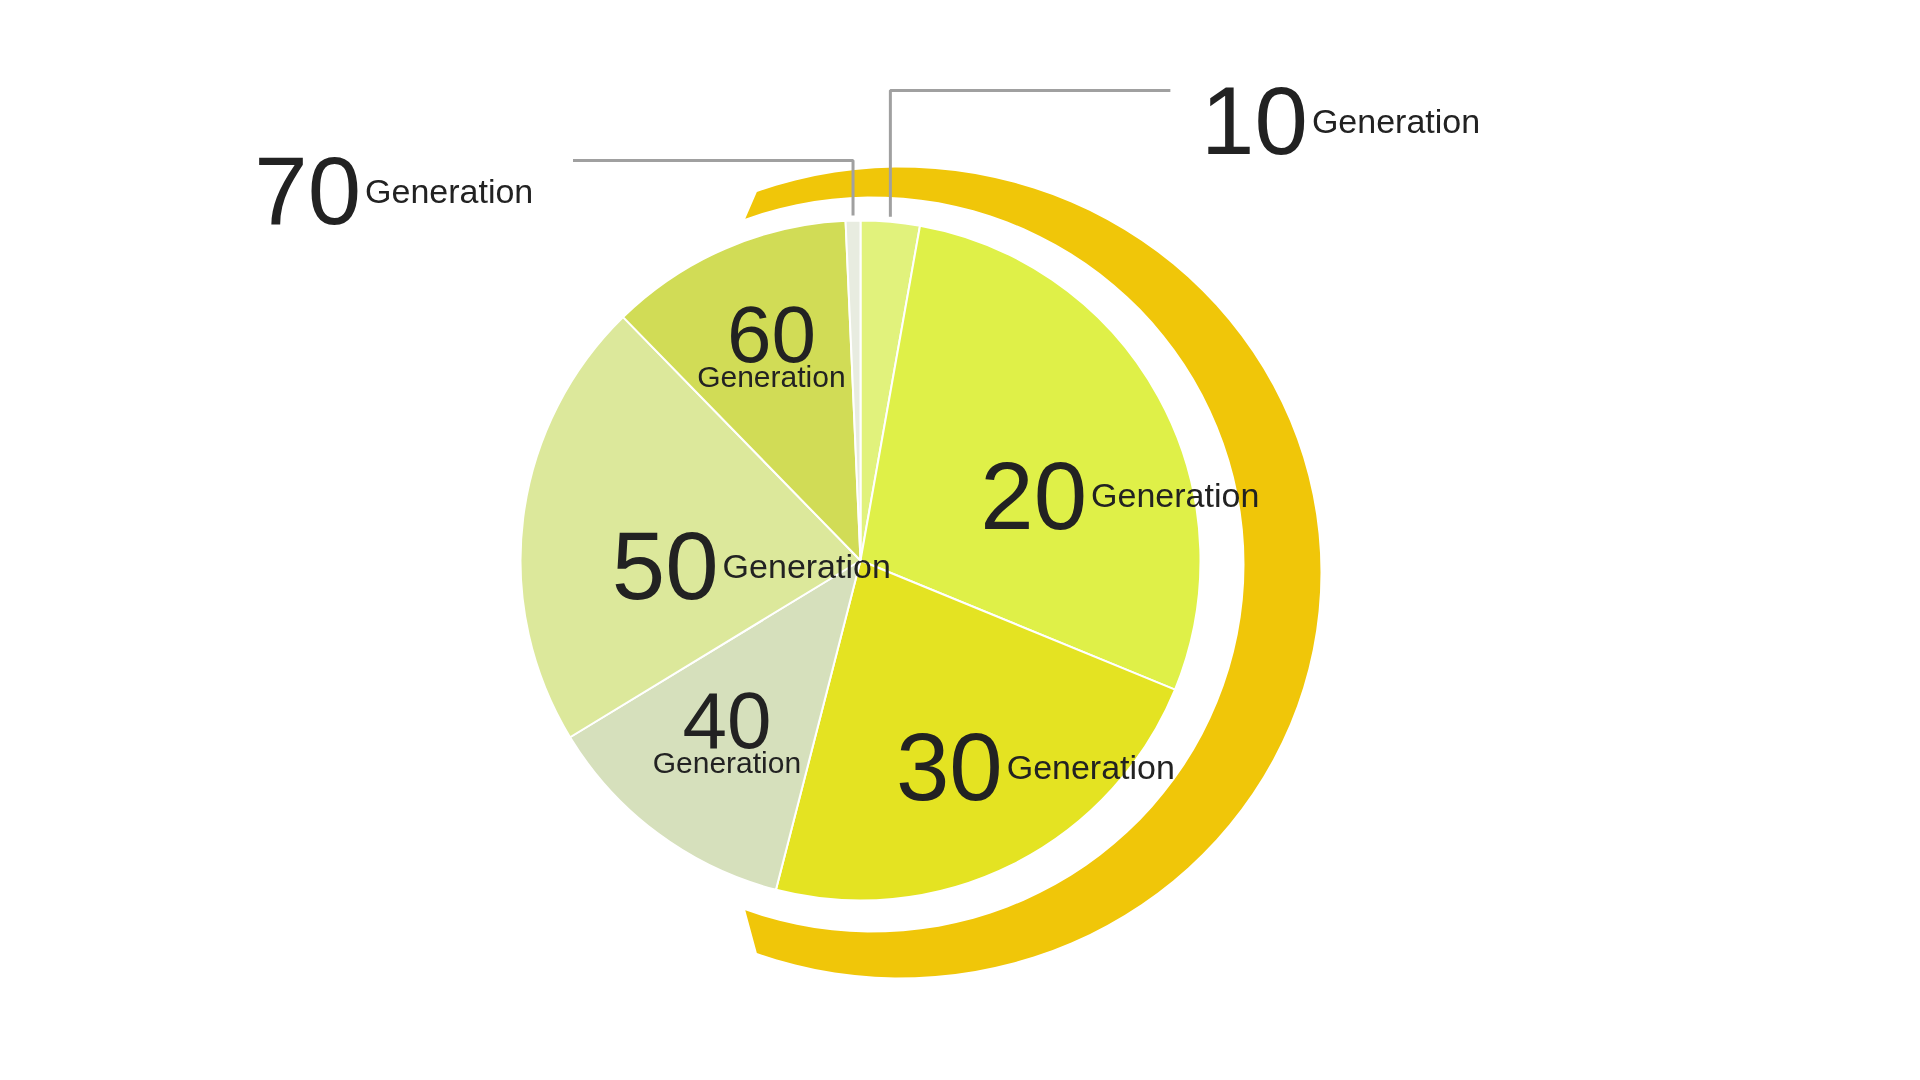 The image size is (1920, 1080). What do you see at coordinates (727, 728) in the screenshot?
I see `slice-label: 40Generation` at bounding box center [727, 728].